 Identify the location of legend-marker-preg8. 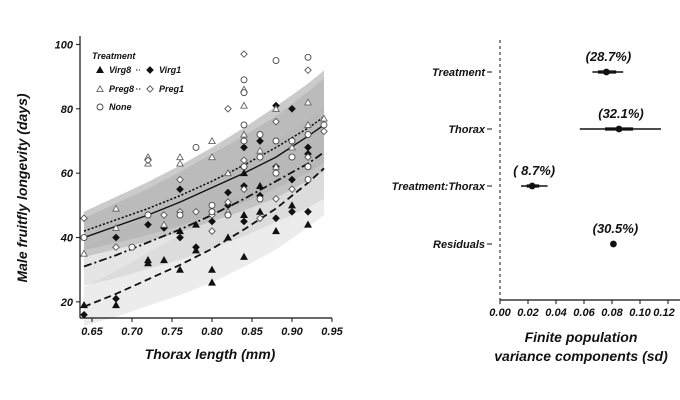
(100, 88).